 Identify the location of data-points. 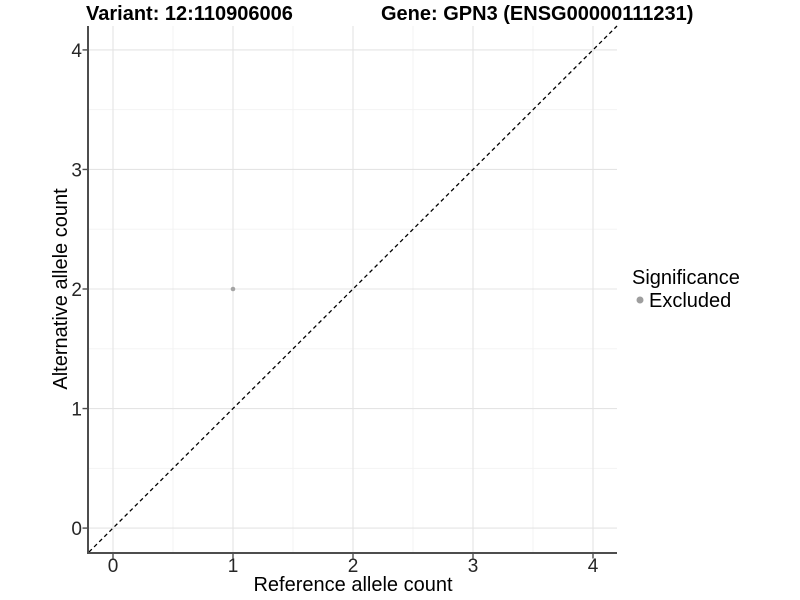
(233, 289).